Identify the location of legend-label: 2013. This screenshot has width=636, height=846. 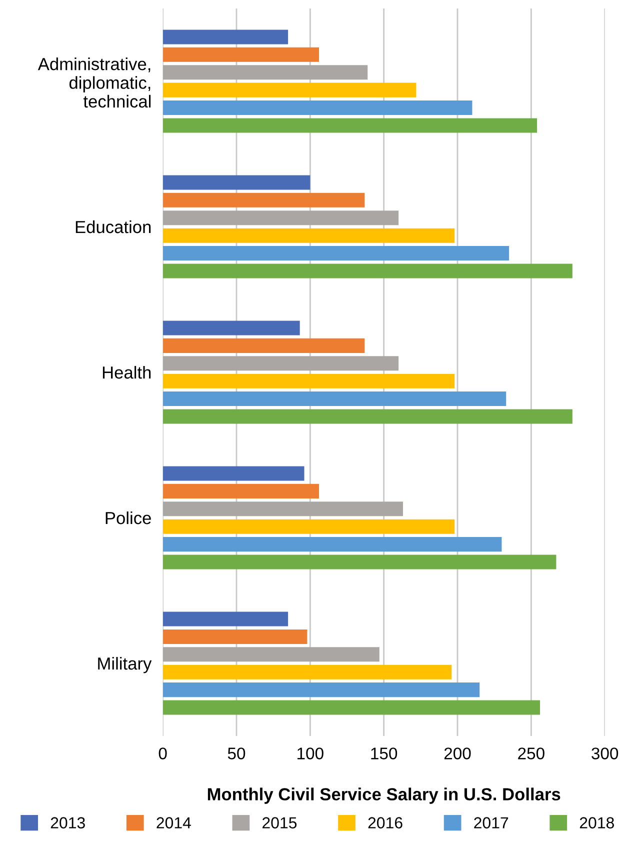
(67, 822).